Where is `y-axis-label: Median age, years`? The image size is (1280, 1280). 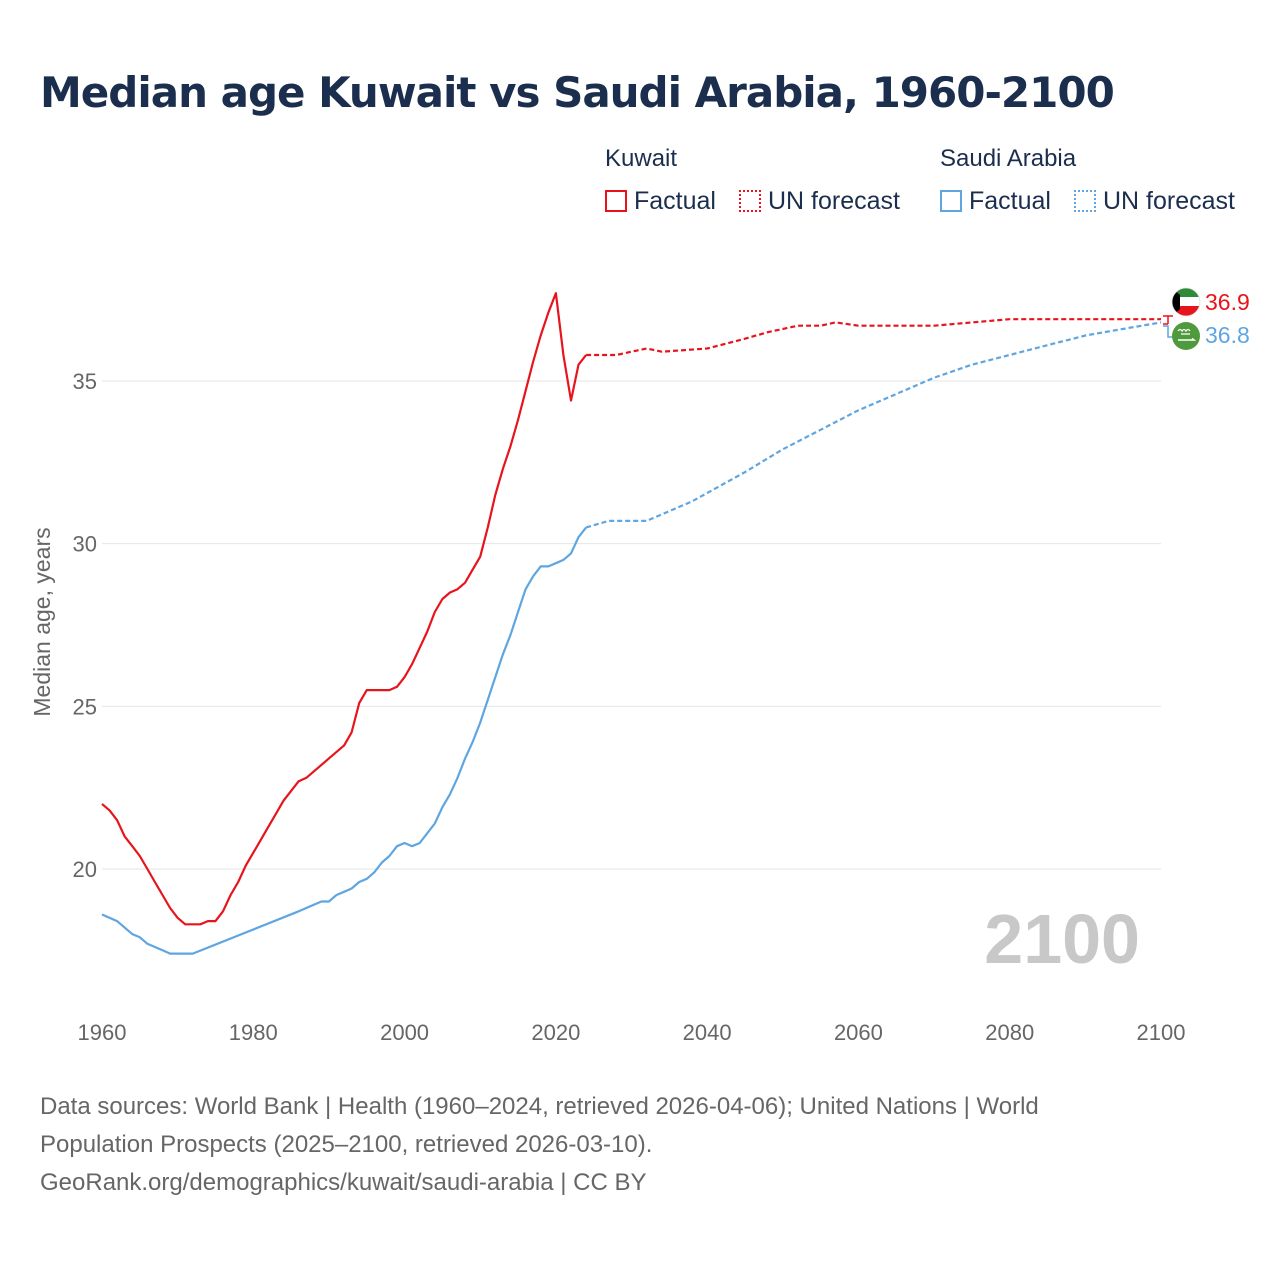
y-axis-label: Median age, years is located at coordinates (42, 621).